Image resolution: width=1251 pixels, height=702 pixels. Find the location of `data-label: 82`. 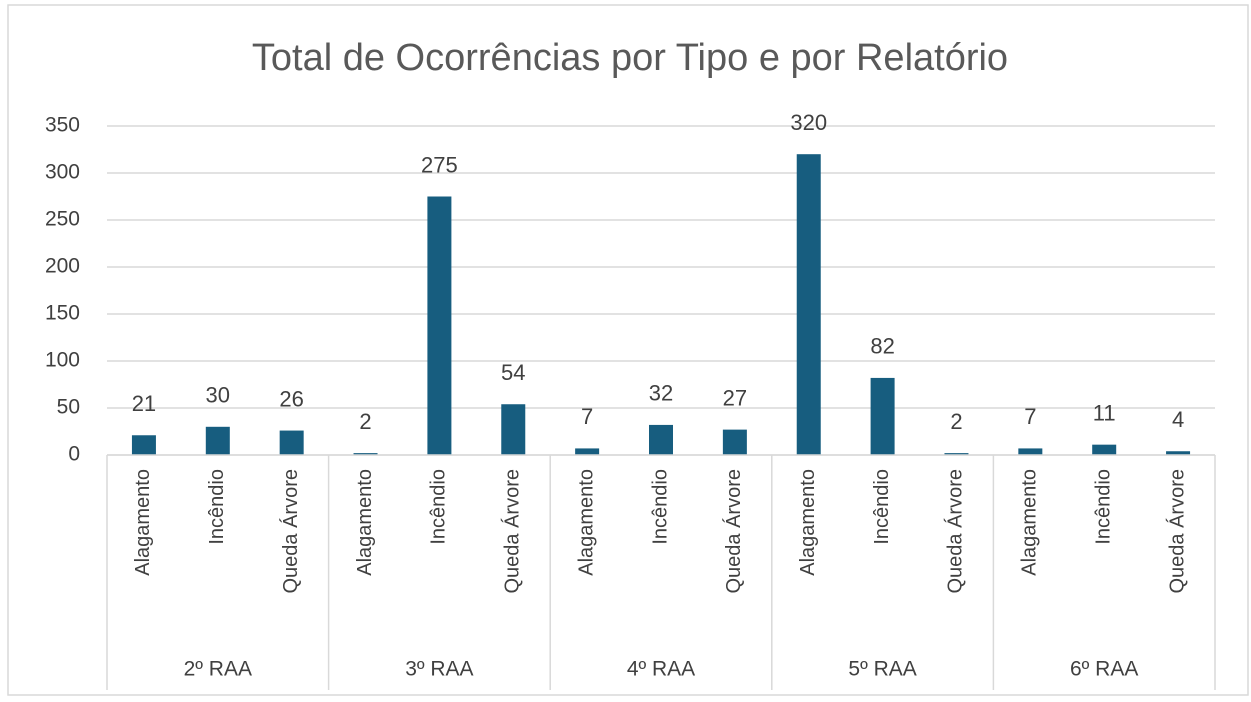

data-label: 82 is located at coordinates (882, 346).